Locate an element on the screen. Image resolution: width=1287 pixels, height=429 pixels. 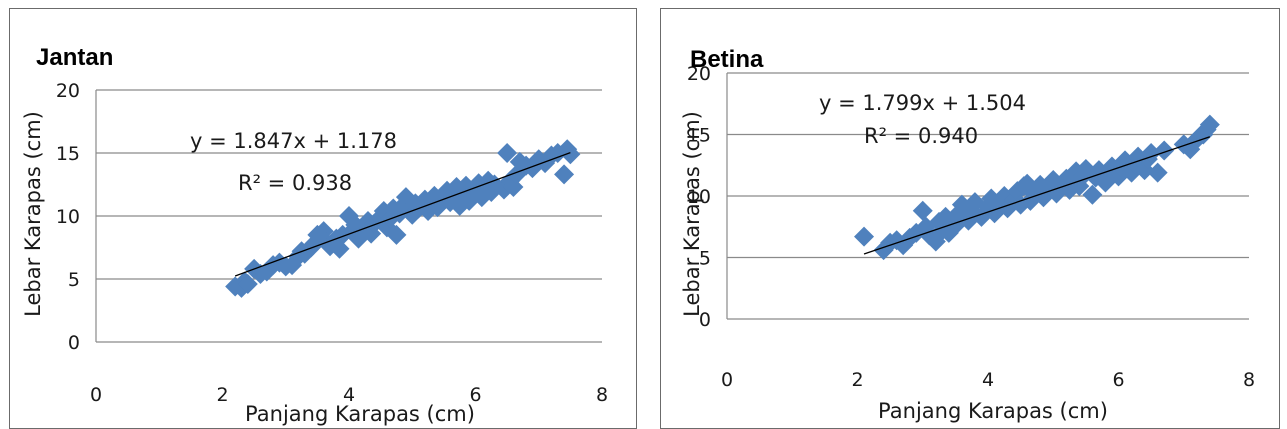
regression-equation: y = 1.847x + 1.178 is located at coordinates (293, 141).